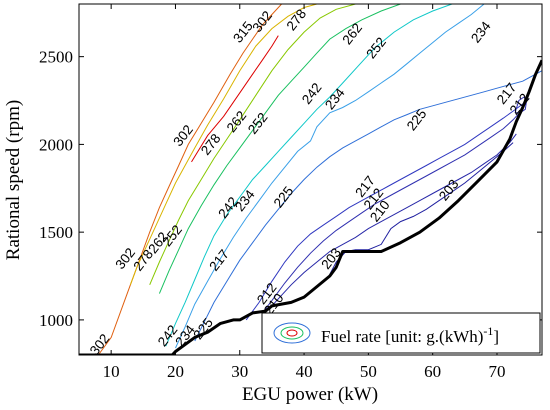  I want to click on contour-label-3: 262, so click(352, 33).